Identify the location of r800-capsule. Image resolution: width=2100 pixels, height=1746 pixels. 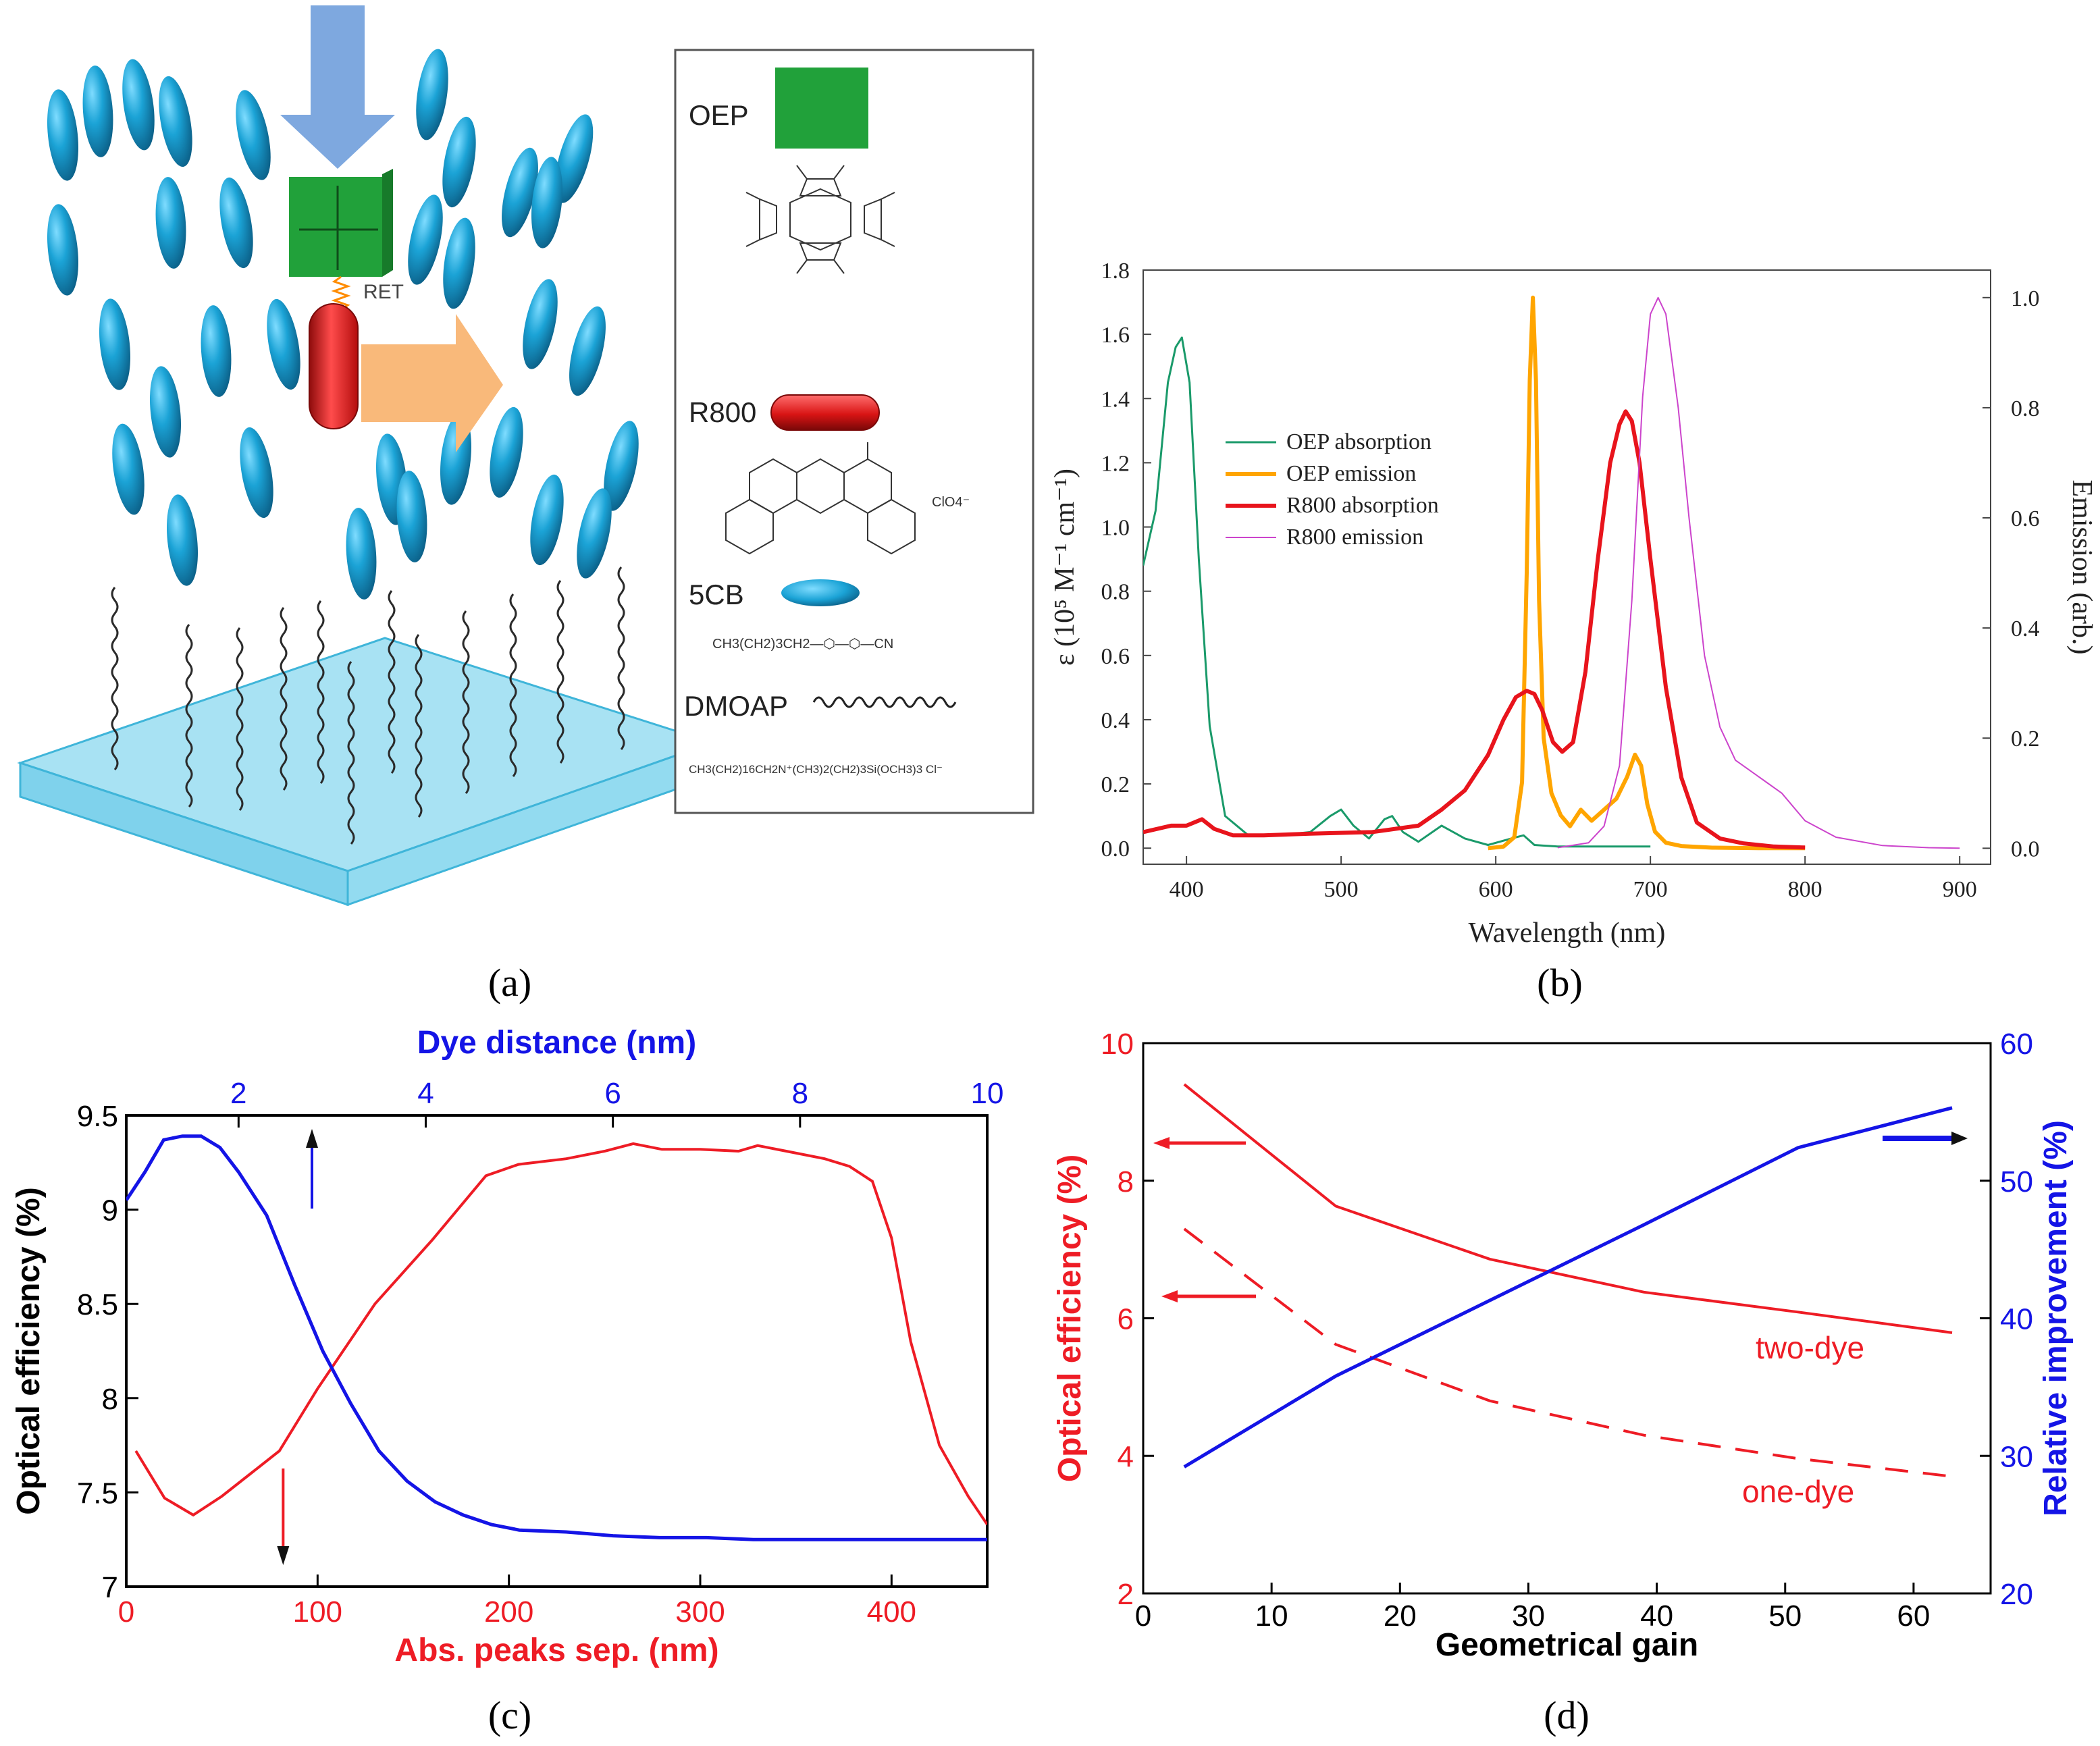
(334, 366).